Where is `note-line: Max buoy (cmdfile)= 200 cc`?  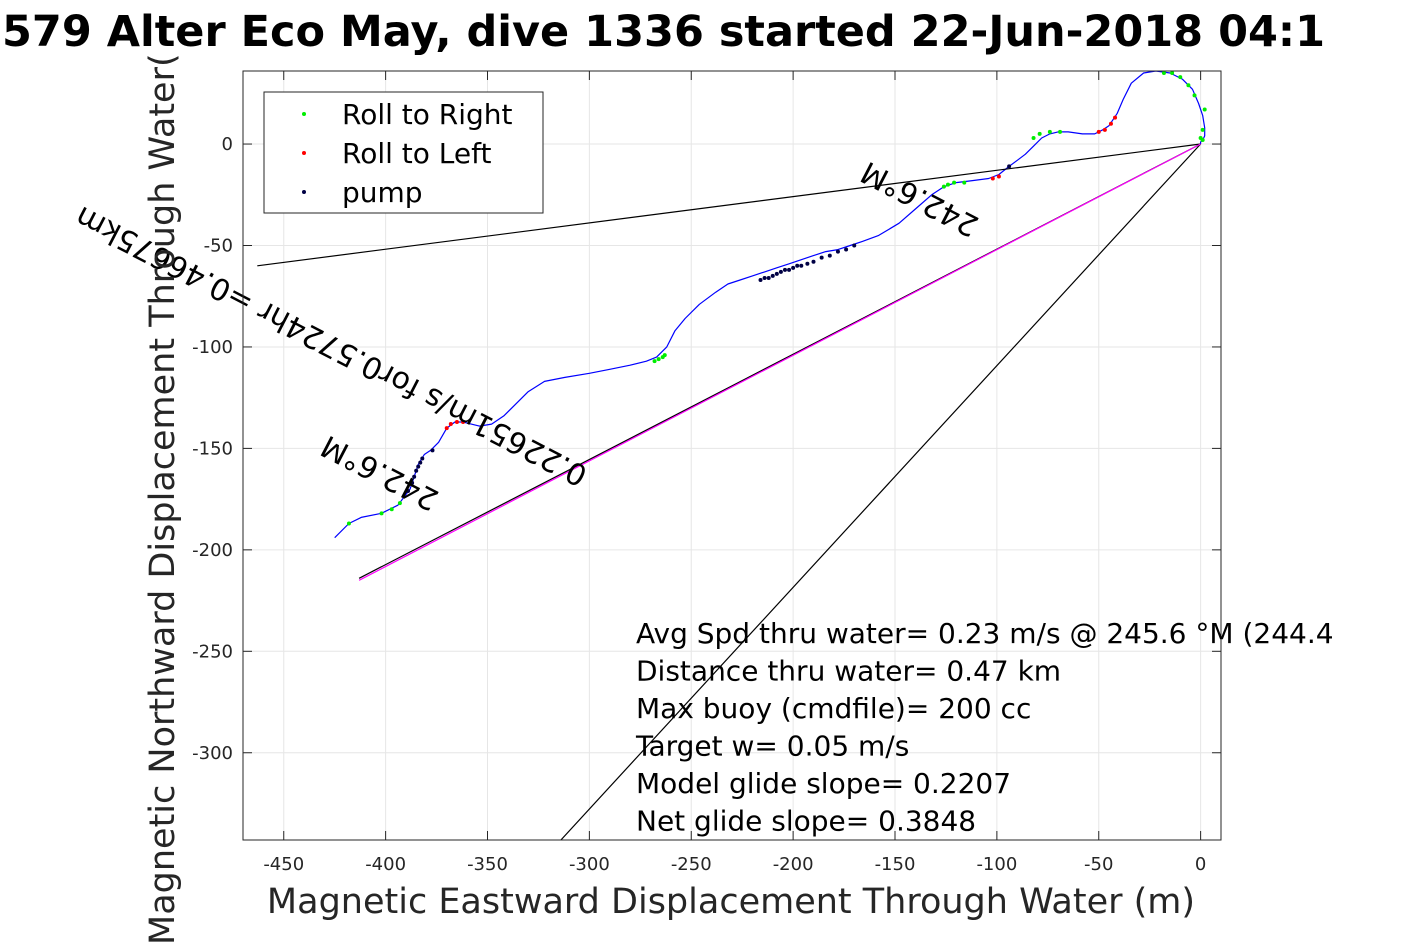 note-line: Max buoy (cmdfile)= 200 cc is located at coordinates (833, 708).